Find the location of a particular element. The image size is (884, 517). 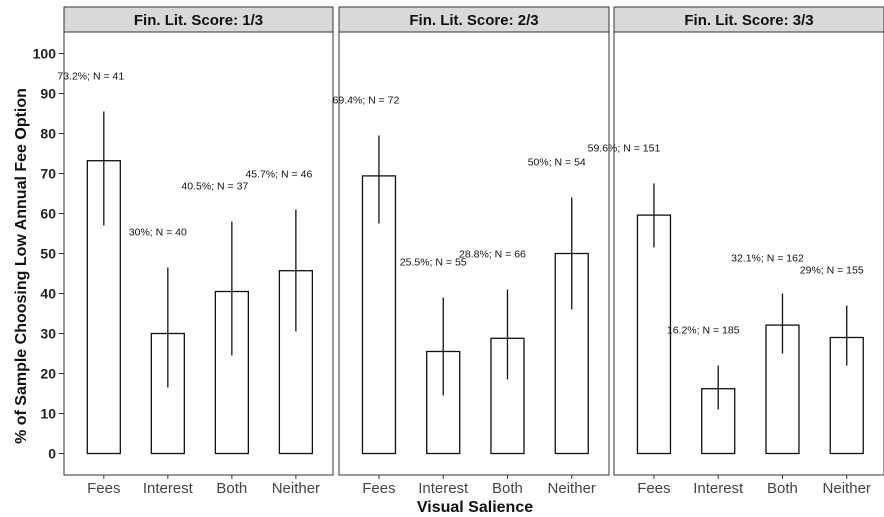

y-tick-label: 10 is located at coordinates (48, 414).